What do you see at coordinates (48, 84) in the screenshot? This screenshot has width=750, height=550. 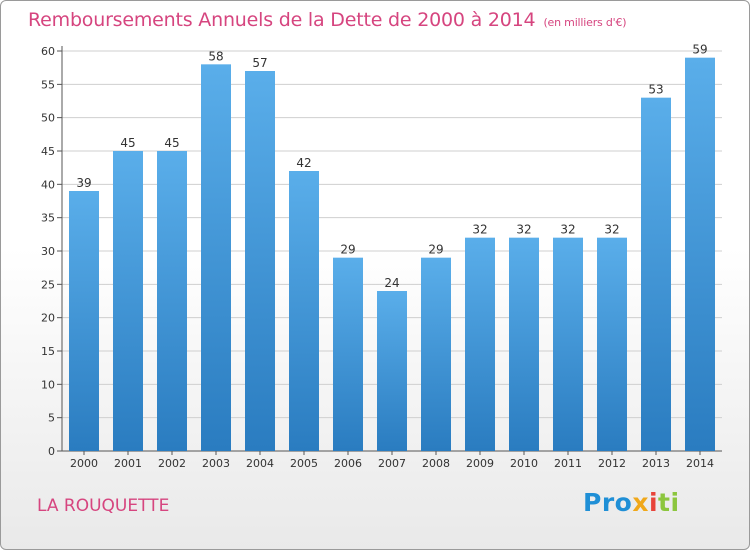 I see `y-tick-label: 55` at bounding box center [48, 84].